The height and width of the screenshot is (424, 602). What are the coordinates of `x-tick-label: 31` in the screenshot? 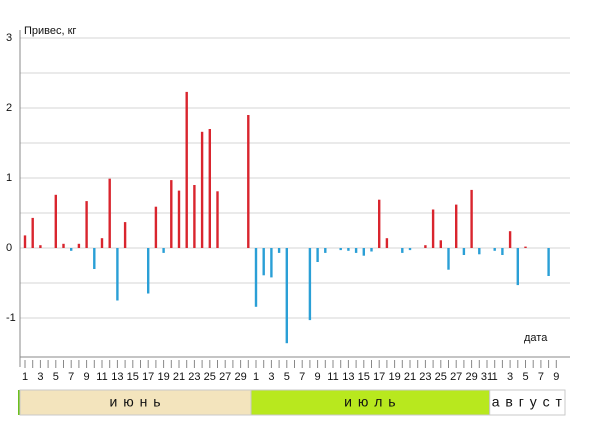 It's located at (487, 377).